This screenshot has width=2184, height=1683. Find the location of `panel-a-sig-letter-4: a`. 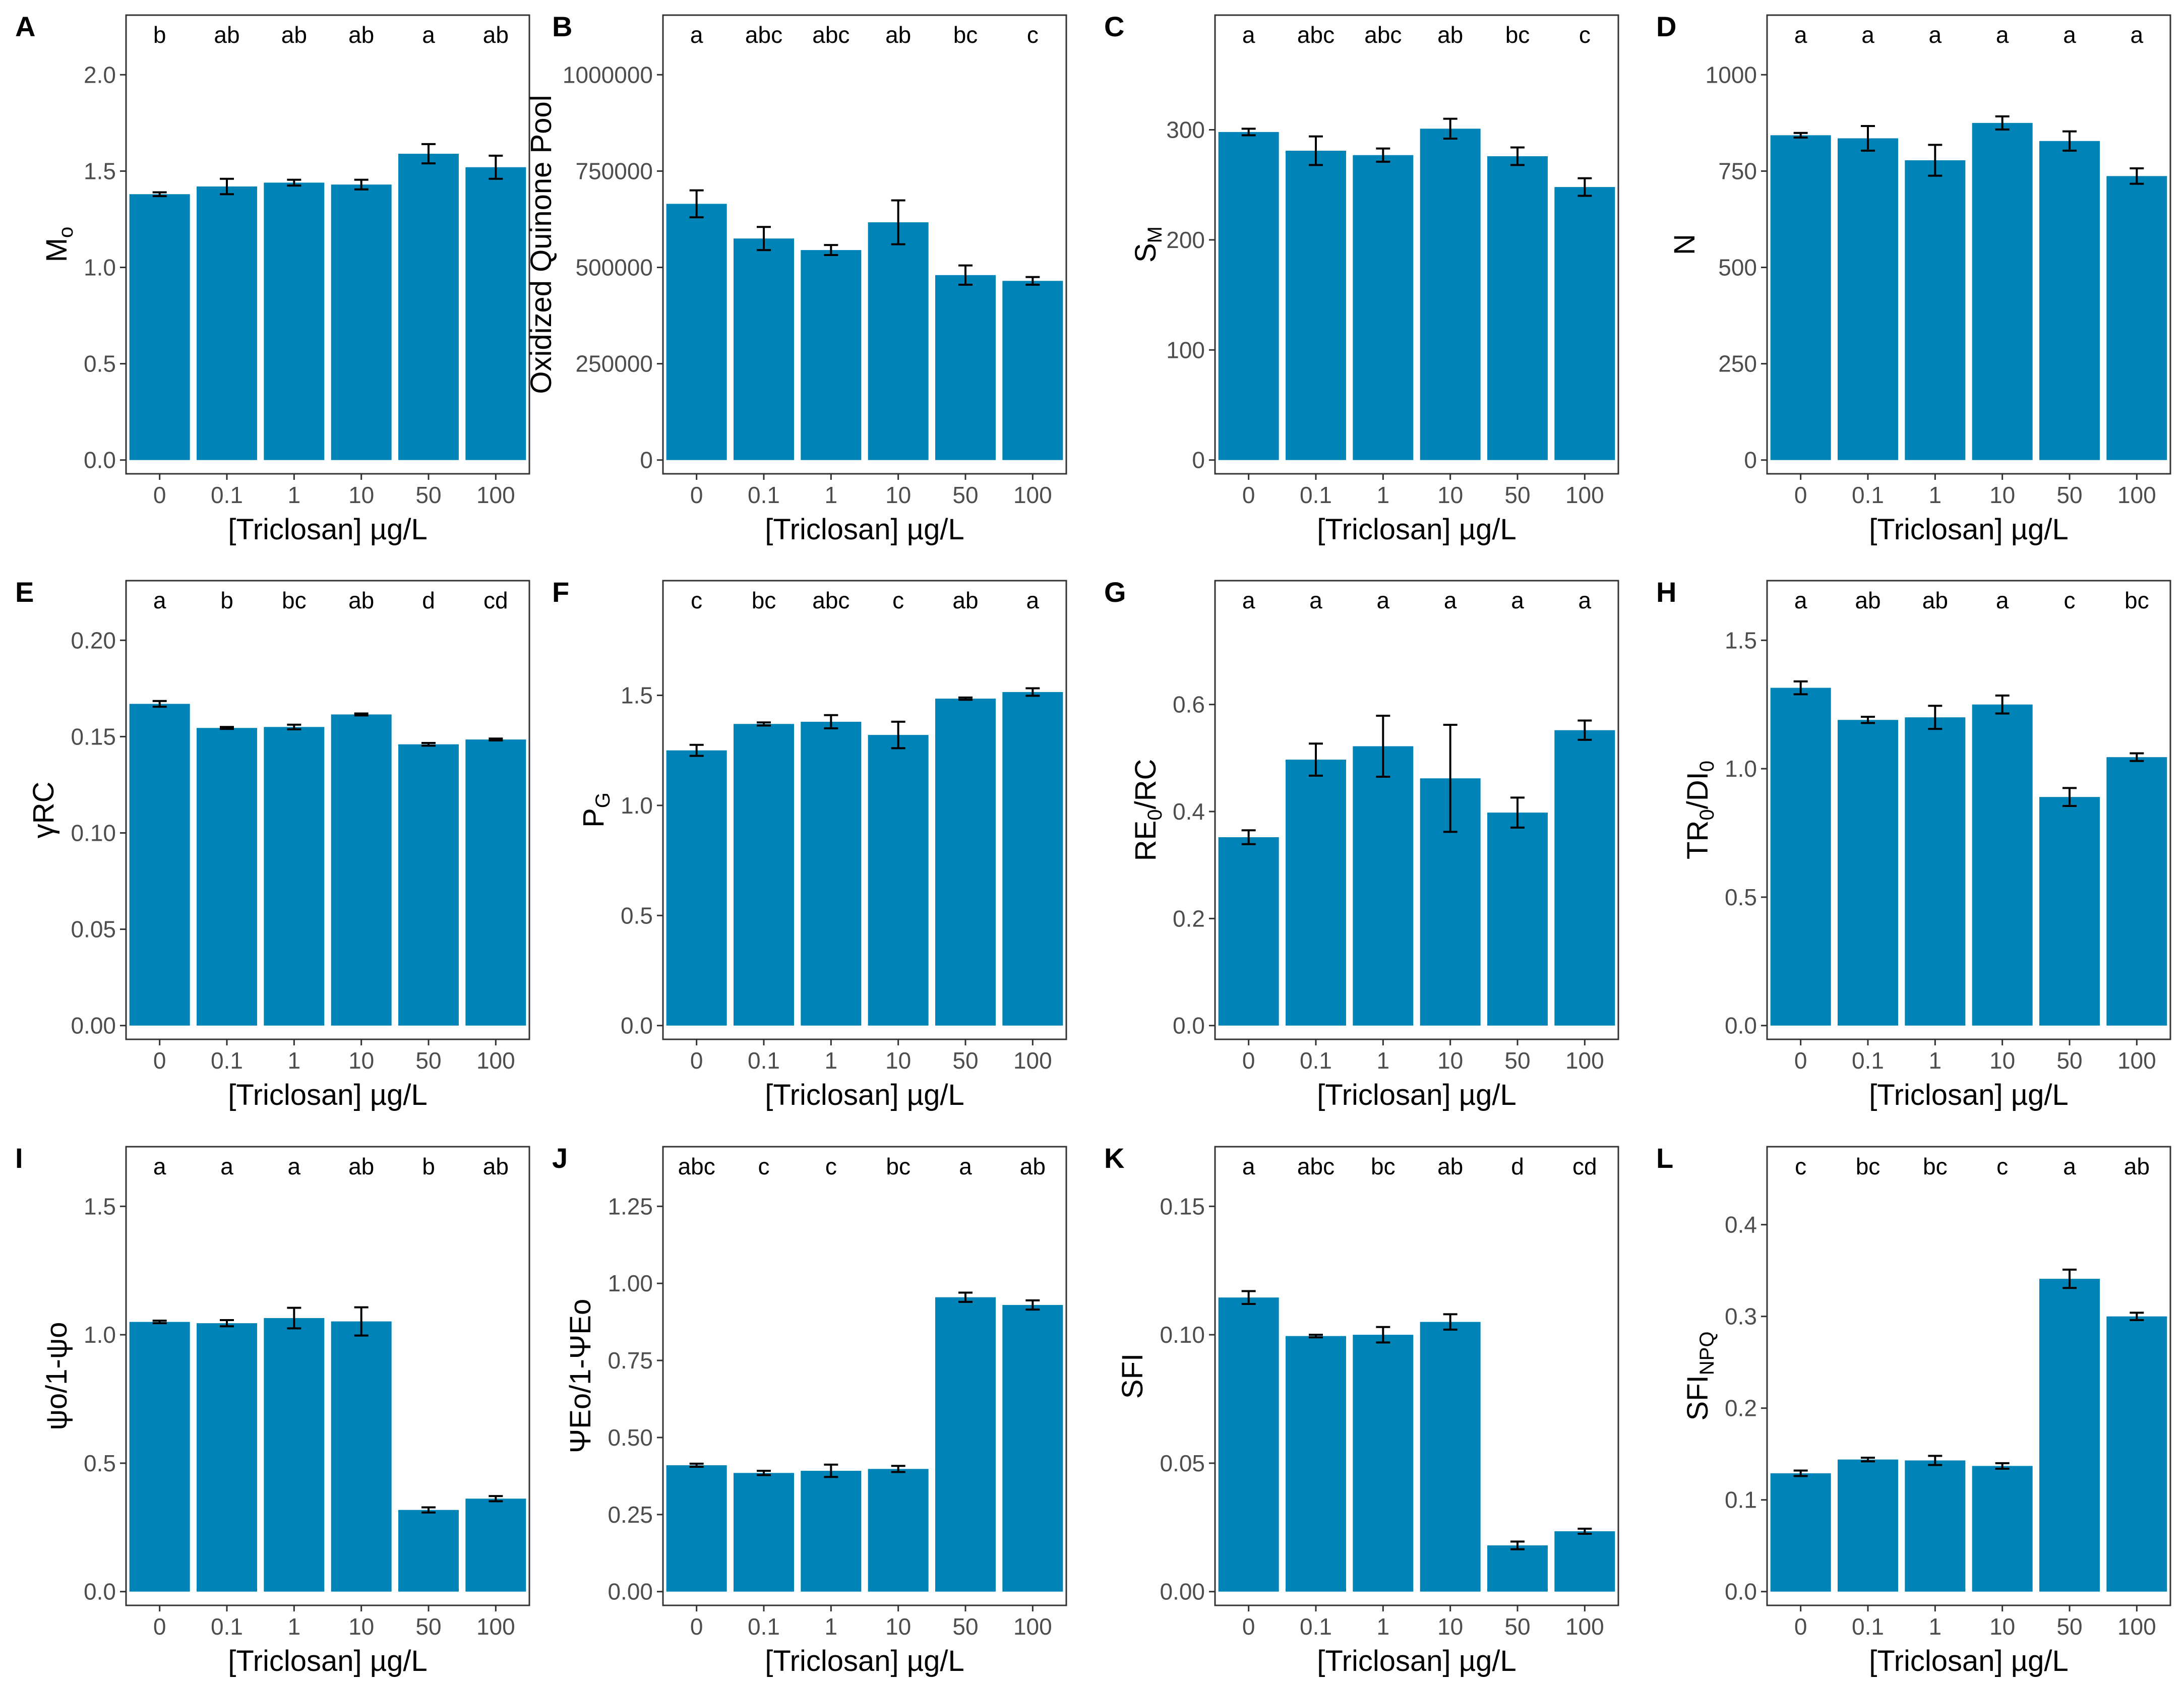

panel-a-sig-letter-4: a is located at coordinates (428, 35).